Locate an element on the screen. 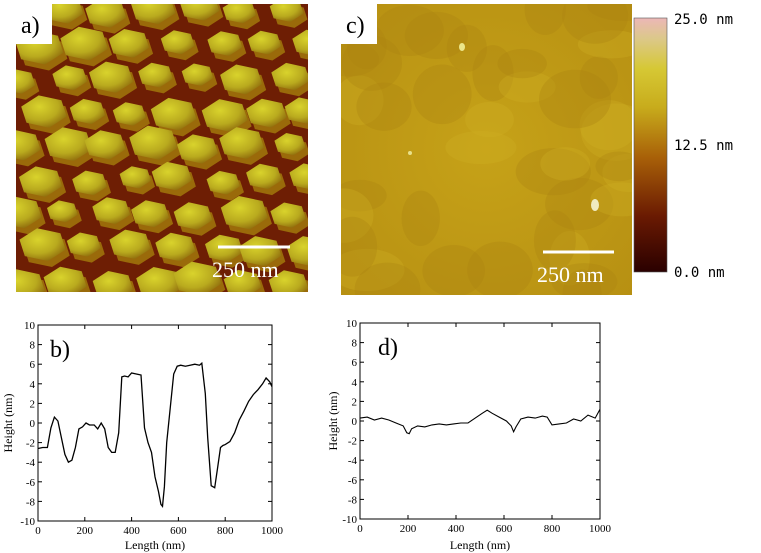 The height and width of the screenshot is (553, 761). chart-d-x-axis-title: Length (nm) is located at coordinates (480, 545).